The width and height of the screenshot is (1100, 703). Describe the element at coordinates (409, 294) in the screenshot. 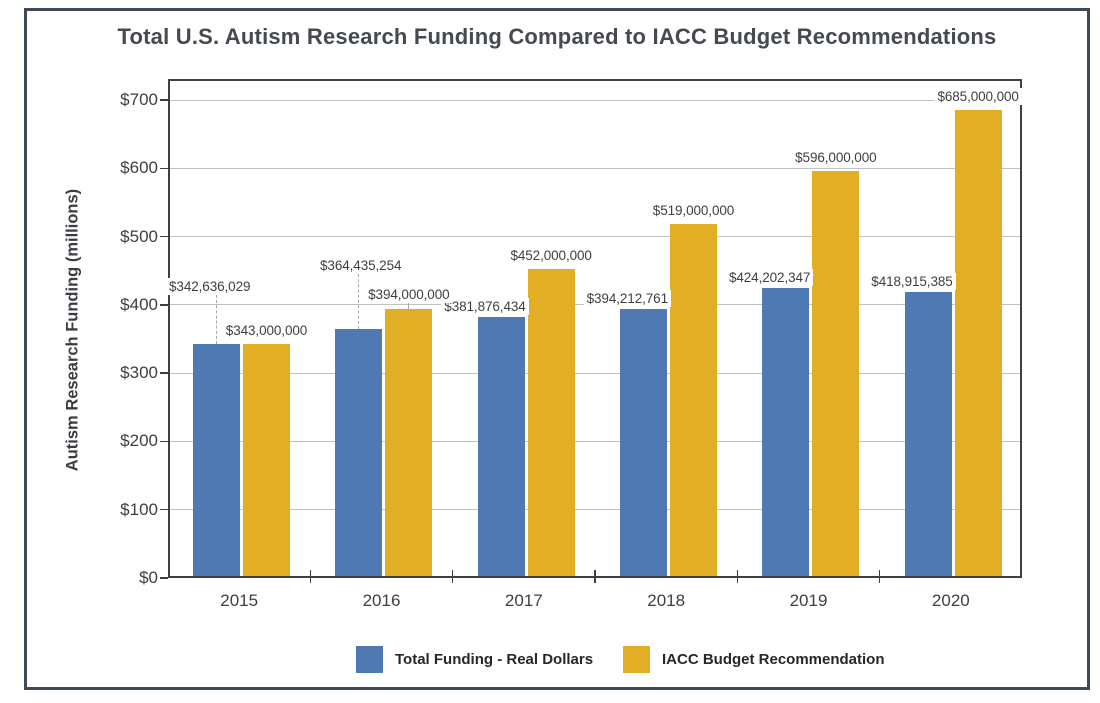

I see `bar-value-label: $394,000,000` at that location.